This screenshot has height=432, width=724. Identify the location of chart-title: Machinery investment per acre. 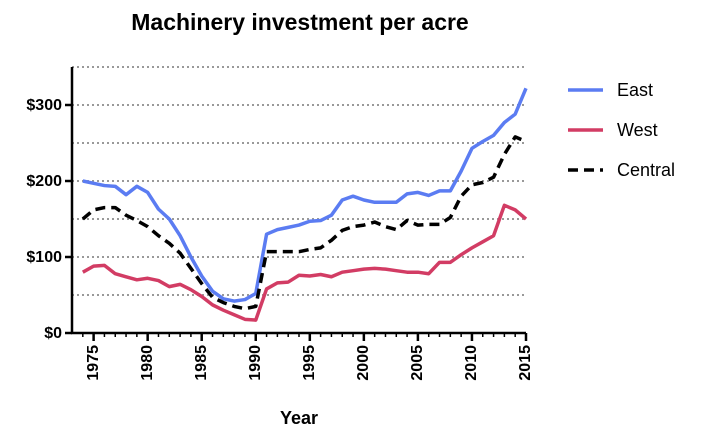
(299, 22).